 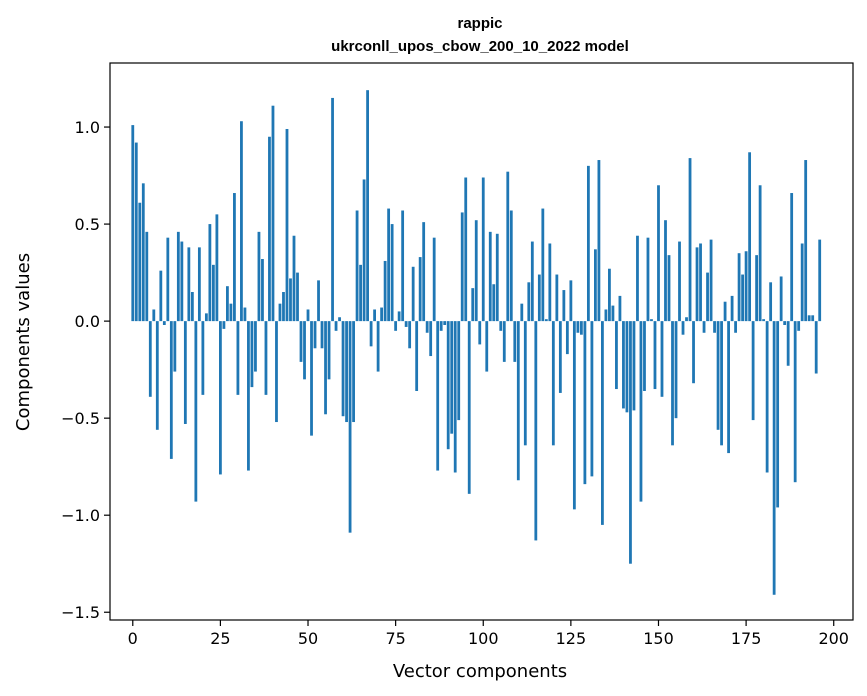 What do you see at coordinates (85, 370) in the screenshot?
I see `y-axis-ticks: −1.5 −1.0 −0.5 0.0 0.5 1.0` at bounding box center [85, 370].